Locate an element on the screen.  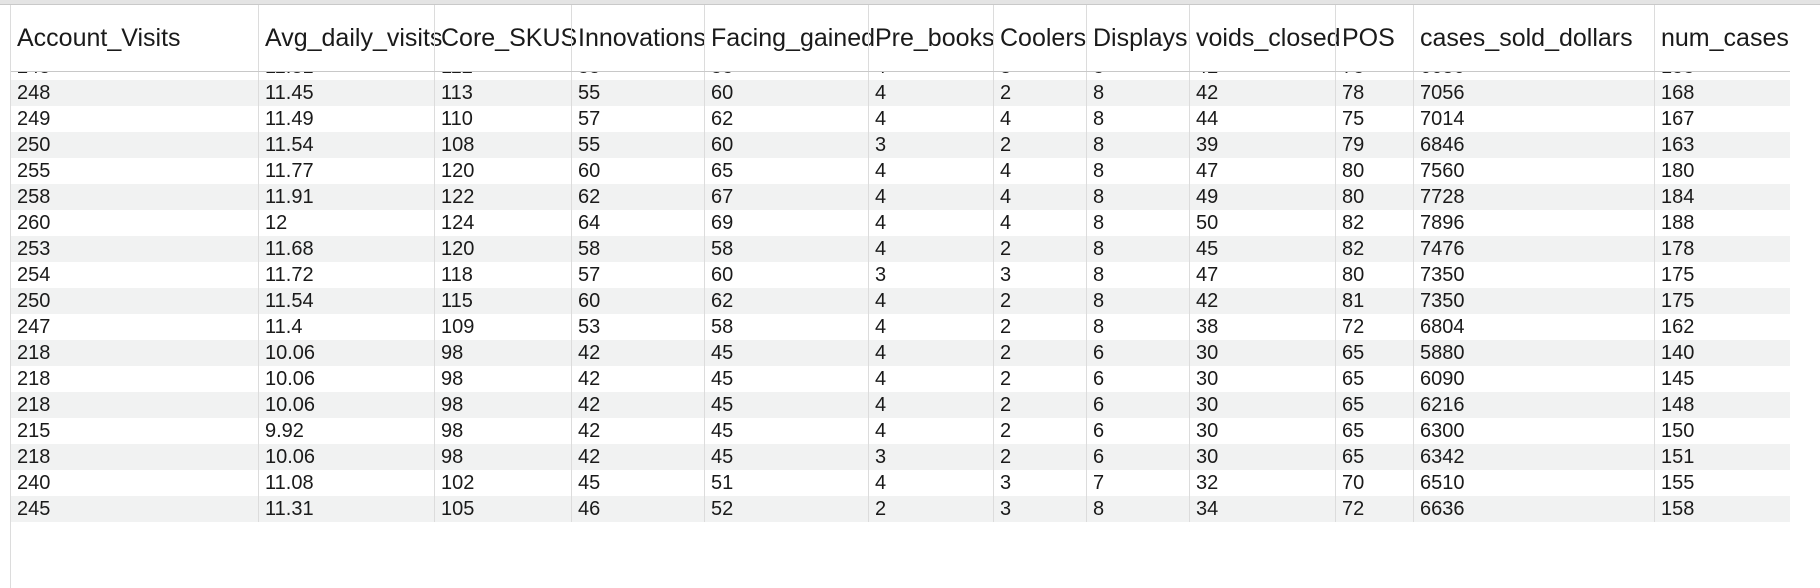
cell-innovations: 45 is located at coordinates (637, 483).